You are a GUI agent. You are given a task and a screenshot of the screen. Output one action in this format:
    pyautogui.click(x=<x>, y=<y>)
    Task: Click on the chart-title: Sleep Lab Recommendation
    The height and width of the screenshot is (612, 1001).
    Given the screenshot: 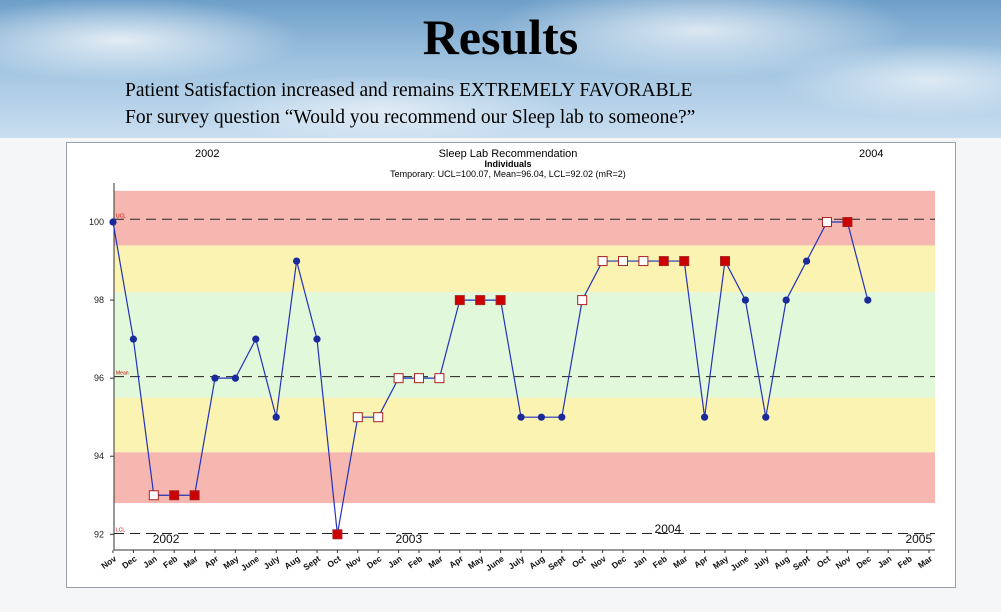 What is the action you would take?
    pyautogui.click(x=508, y=154)
    